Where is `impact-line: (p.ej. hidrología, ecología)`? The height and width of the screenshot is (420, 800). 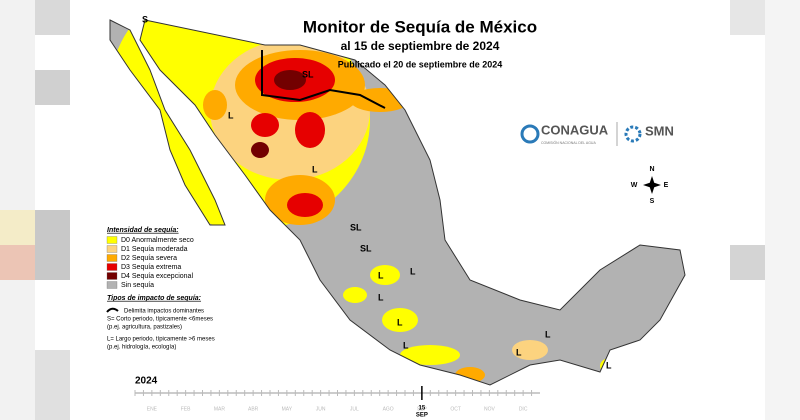
impact-line: (p.ej. hidrología, ecología) is located at coordinates (141, 348).